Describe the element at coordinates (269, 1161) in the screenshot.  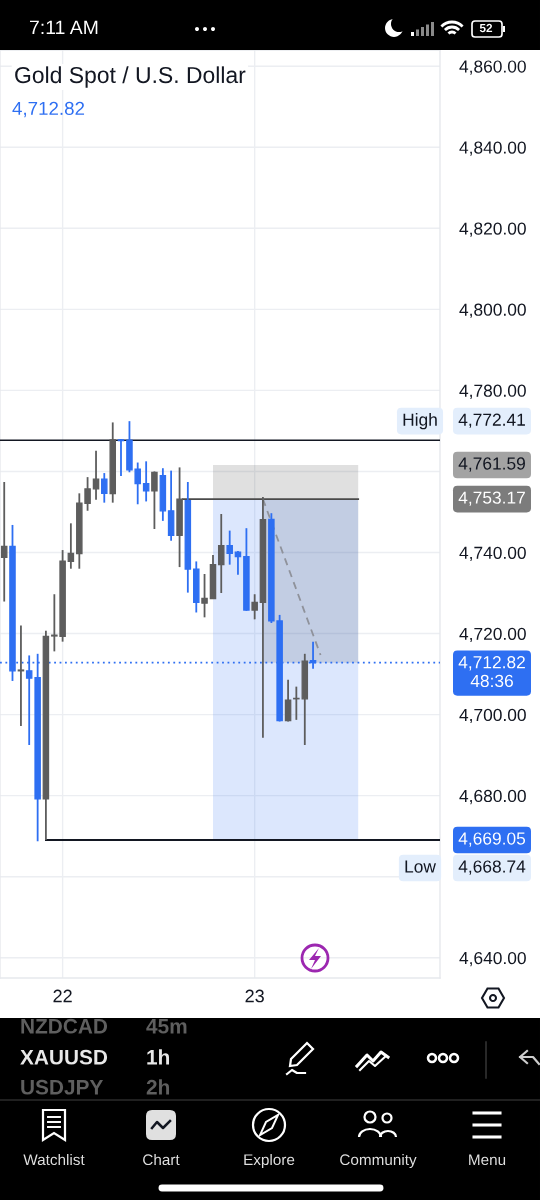
I see `text: Explore` at that location.